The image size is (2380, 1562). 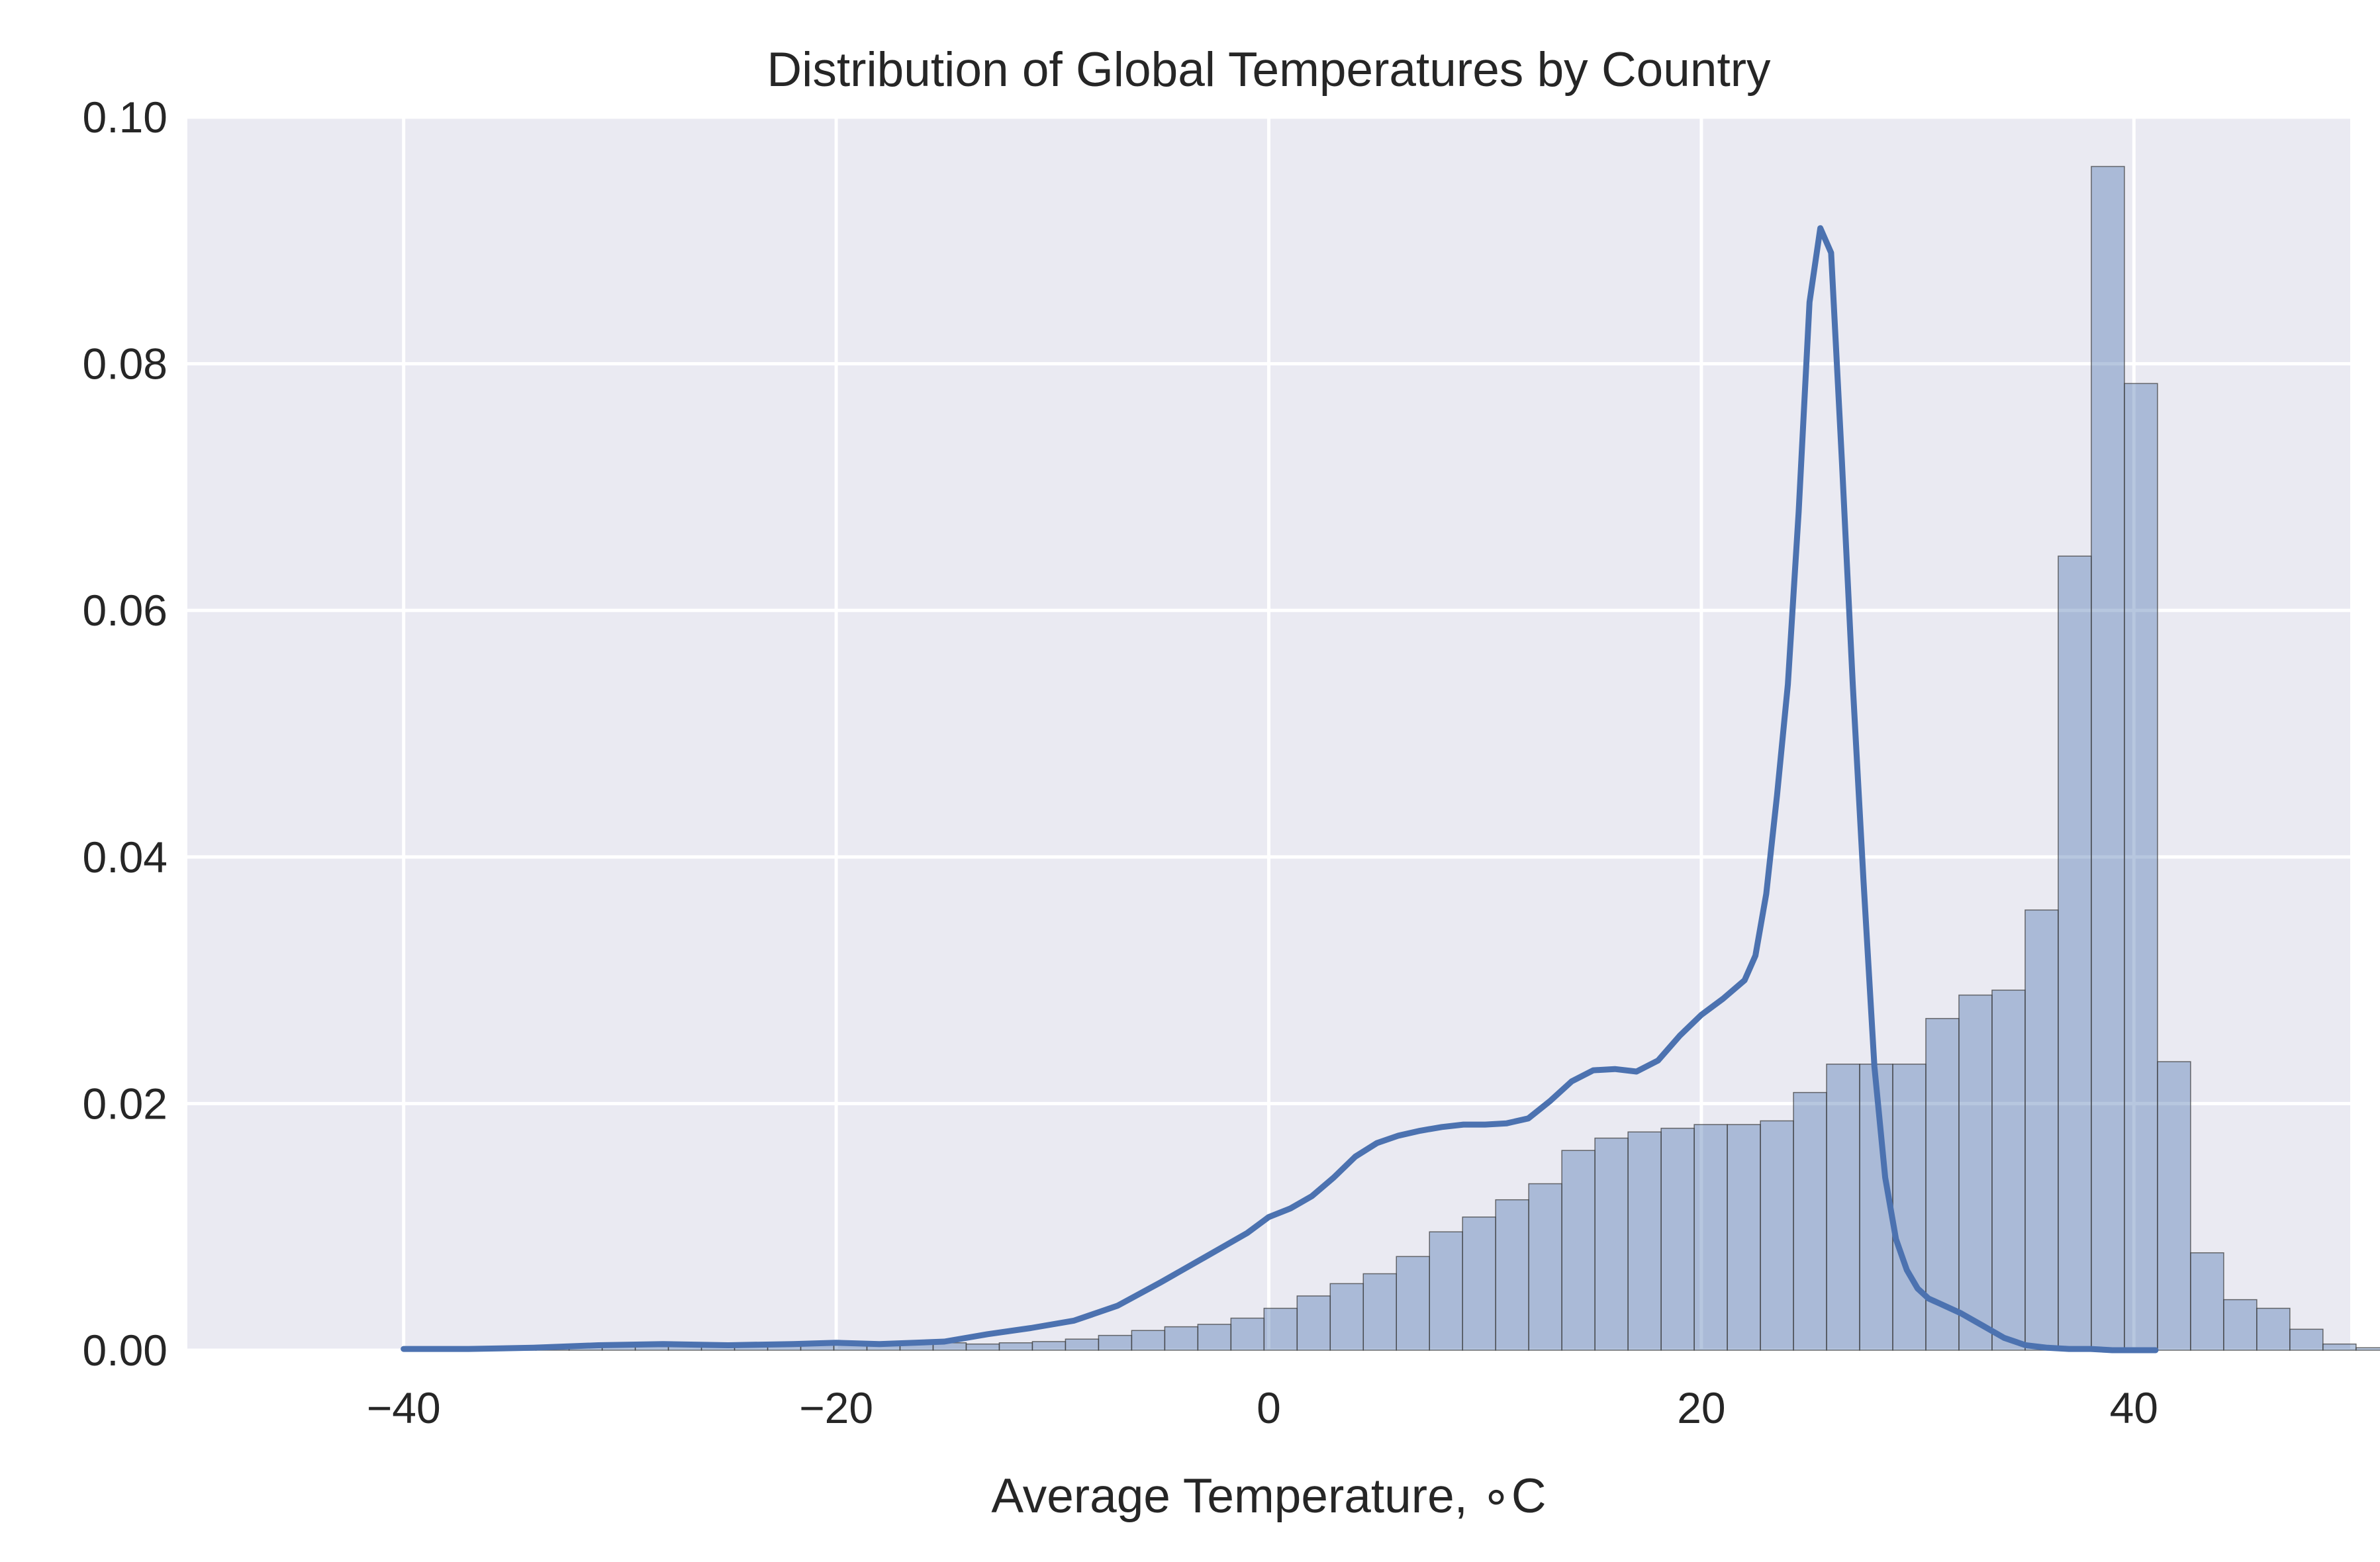 I want to click on y-tick-label: 0.08, so click(x=125, y=364).